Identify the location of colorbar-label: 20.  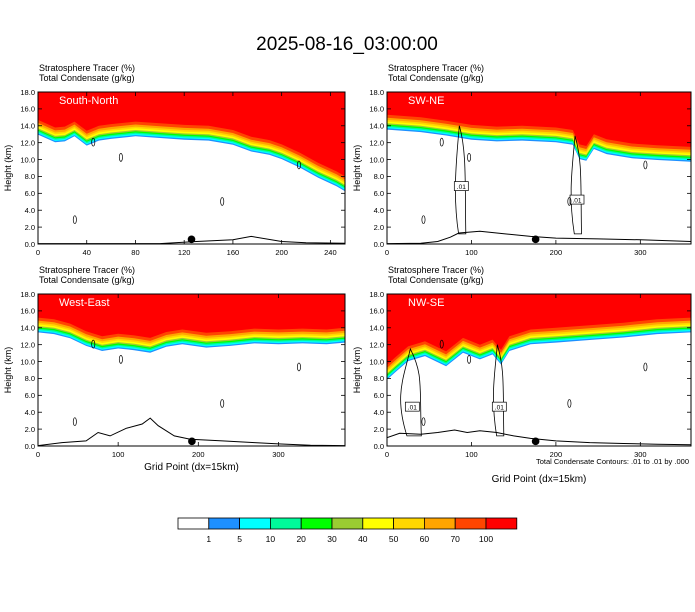
(301, 539).